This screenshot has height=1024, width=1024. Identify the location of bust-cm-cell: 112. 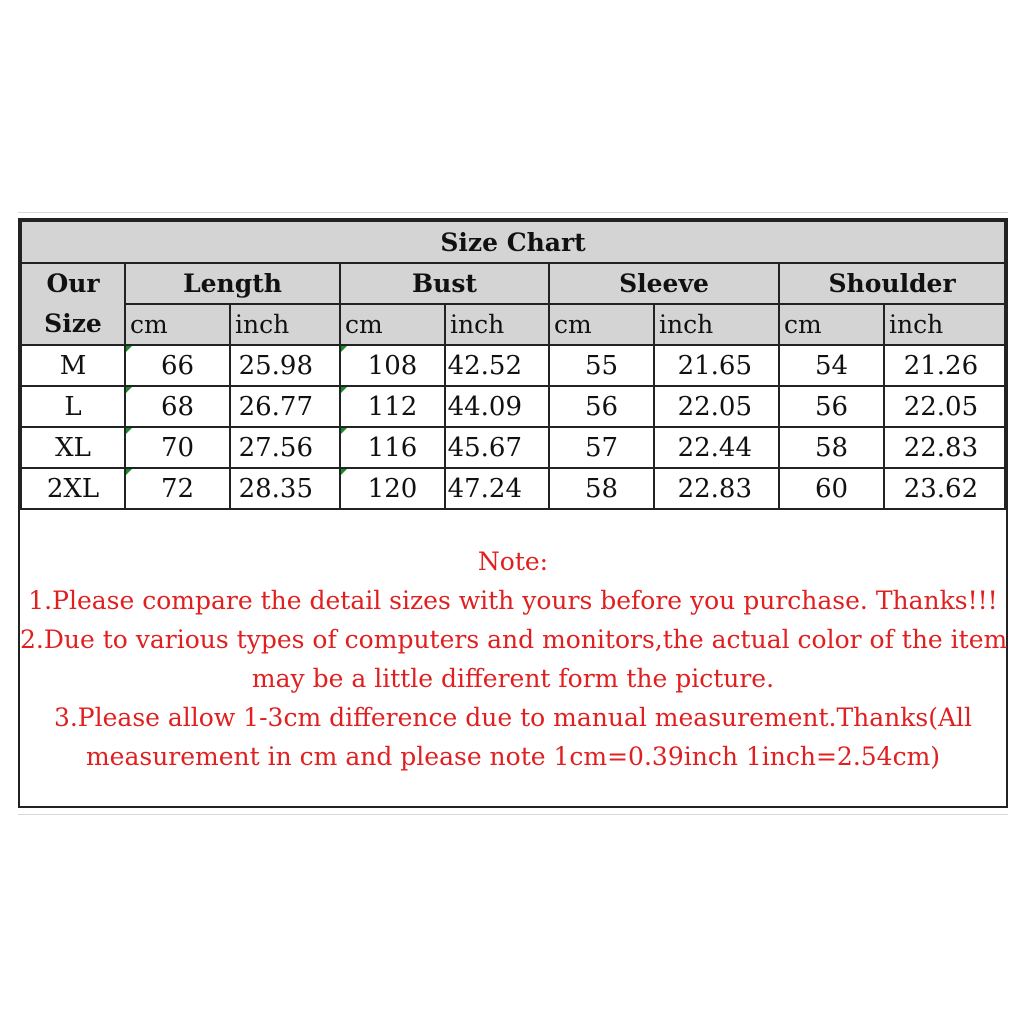
(392, 406).